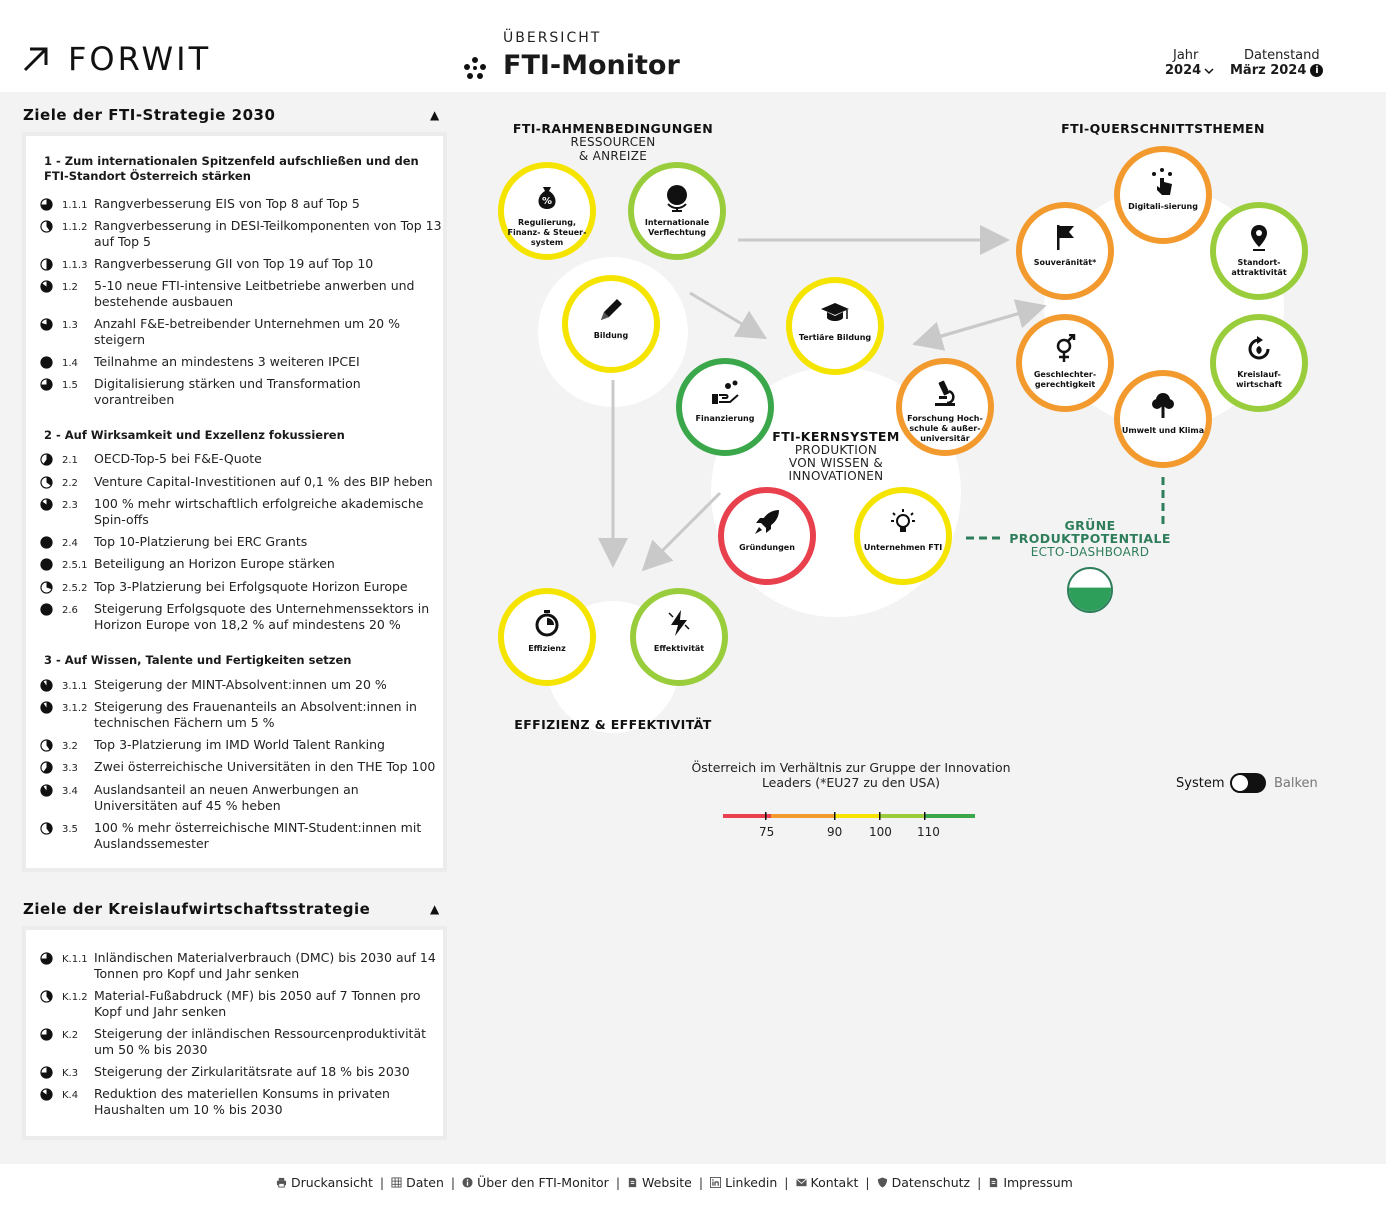 This screenshot has width=1386, height=1205. I want to click on view-toggle-switch, so click(1248, 783).